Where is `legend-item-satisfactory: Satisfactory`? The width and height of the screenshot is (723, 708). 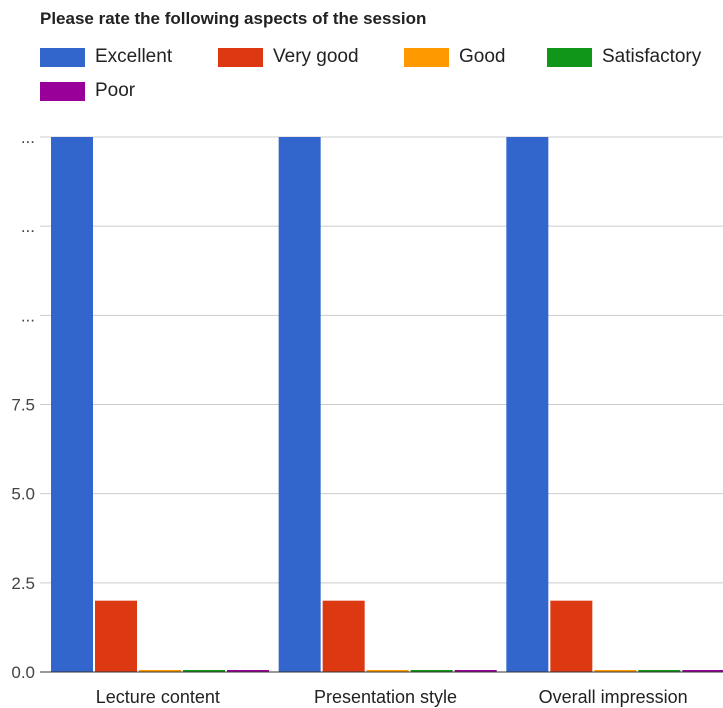 legend-item-satisfactory: Satisfactory is located at coordinates (624, 57).